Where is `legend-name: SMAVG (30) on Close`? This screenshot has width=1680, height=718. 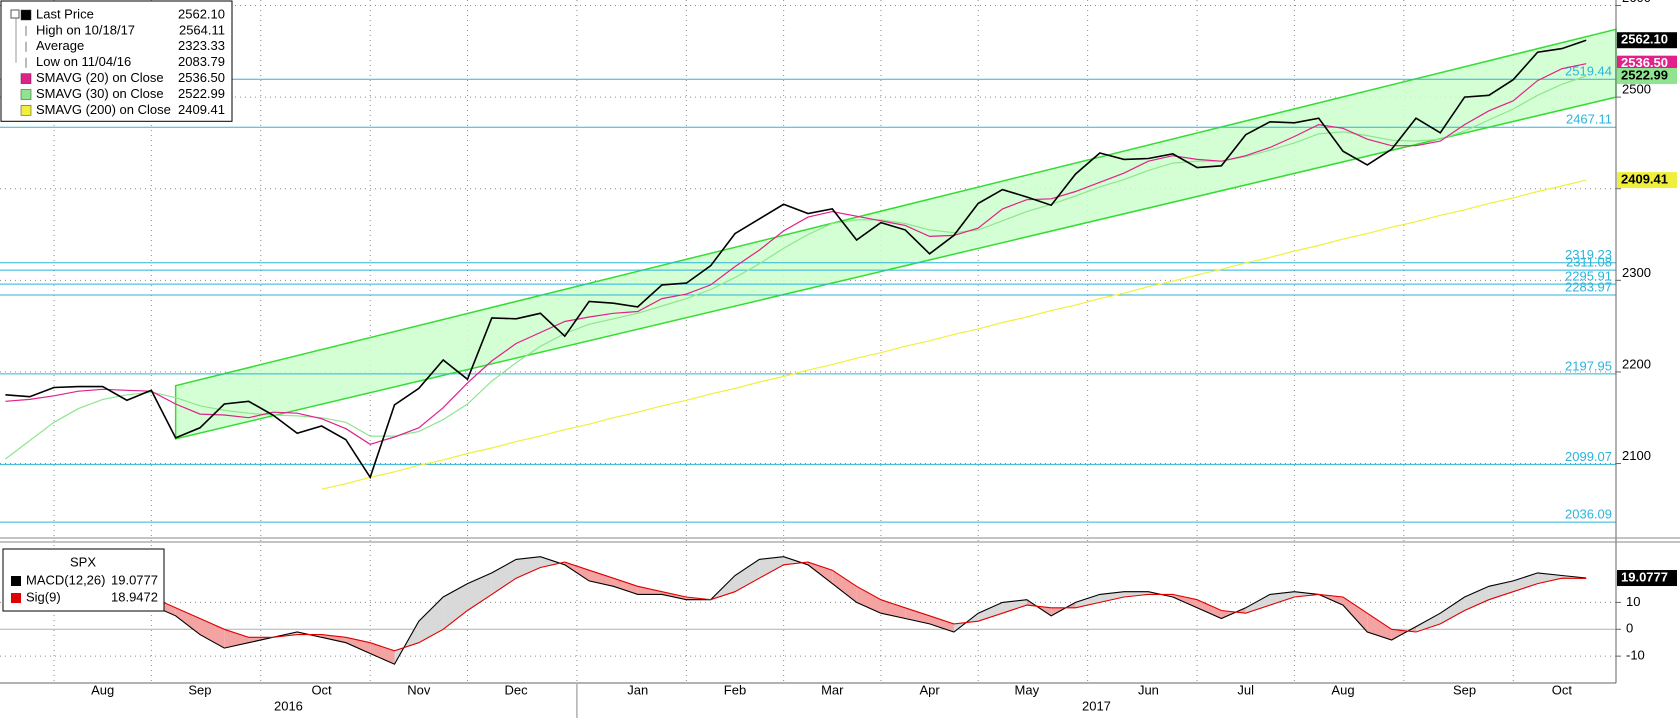 legend-name: SMAVG (30) on Close is located at coordinates (100, 93).